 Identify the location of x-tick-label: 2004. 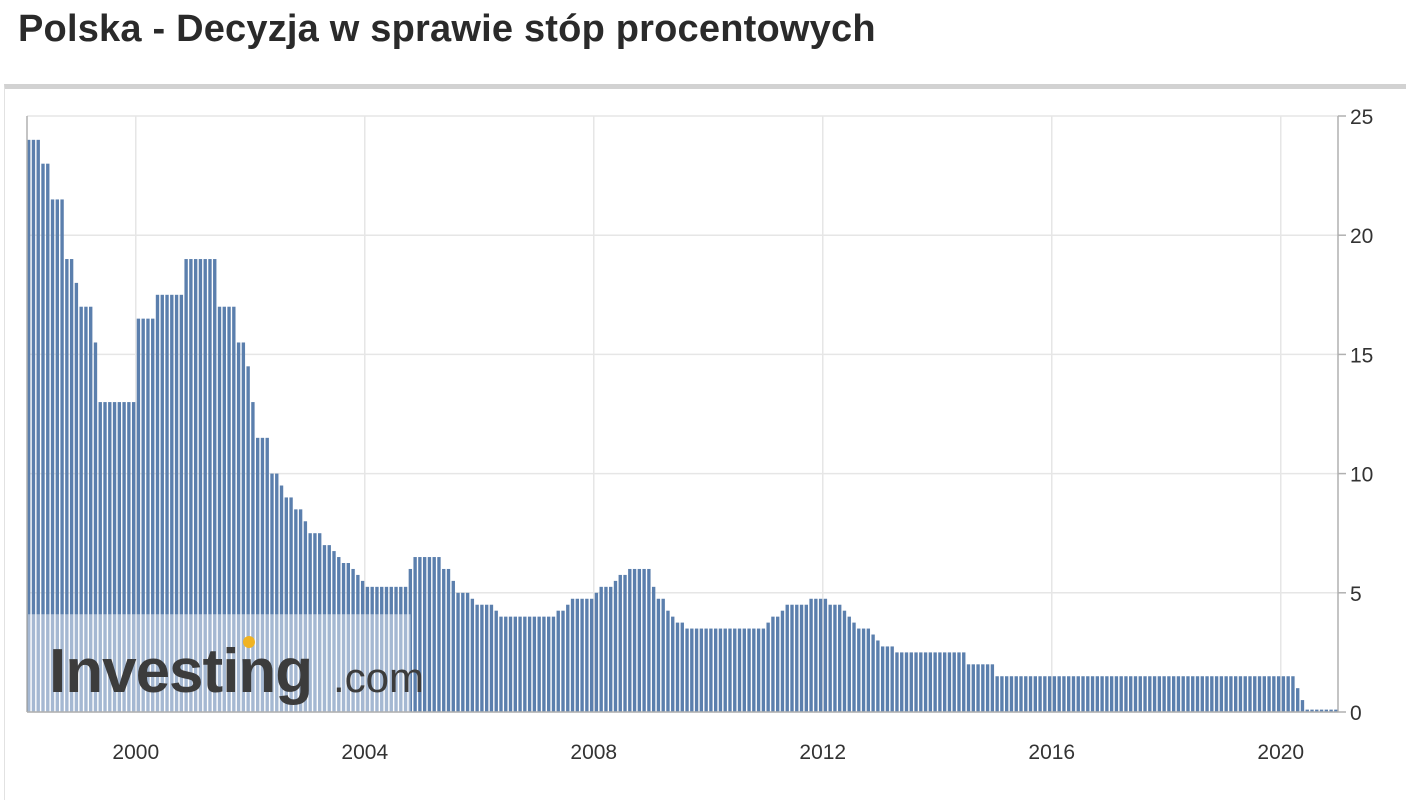
(364, 752).